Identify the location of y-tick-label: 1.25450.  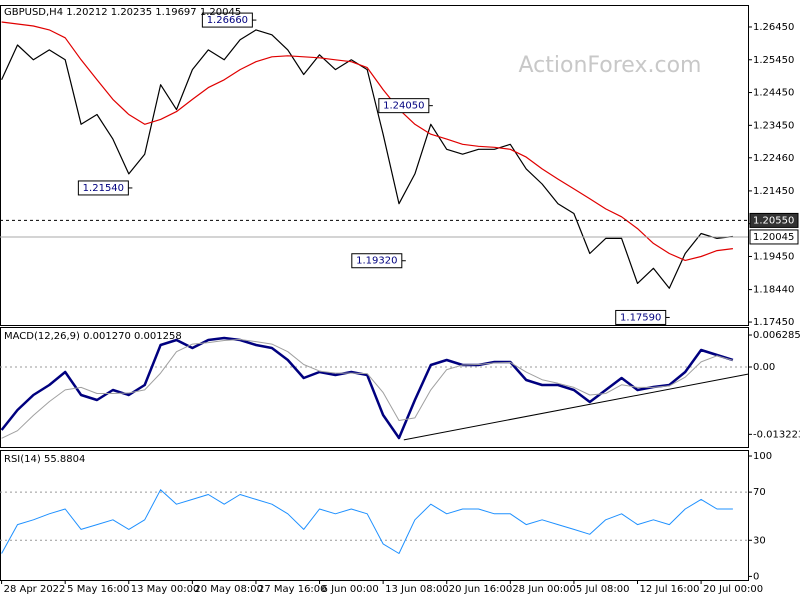
(773, 60).